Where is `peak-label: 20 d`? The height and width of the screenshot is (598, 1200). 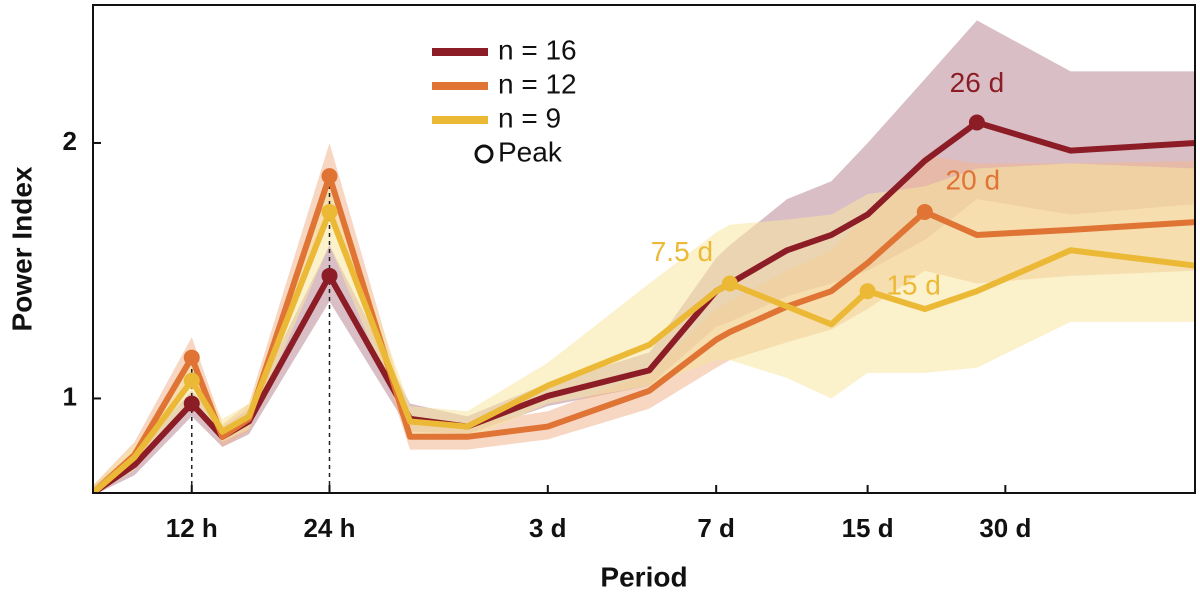 peak-label: 20 d is located at coordinates (973, 179).